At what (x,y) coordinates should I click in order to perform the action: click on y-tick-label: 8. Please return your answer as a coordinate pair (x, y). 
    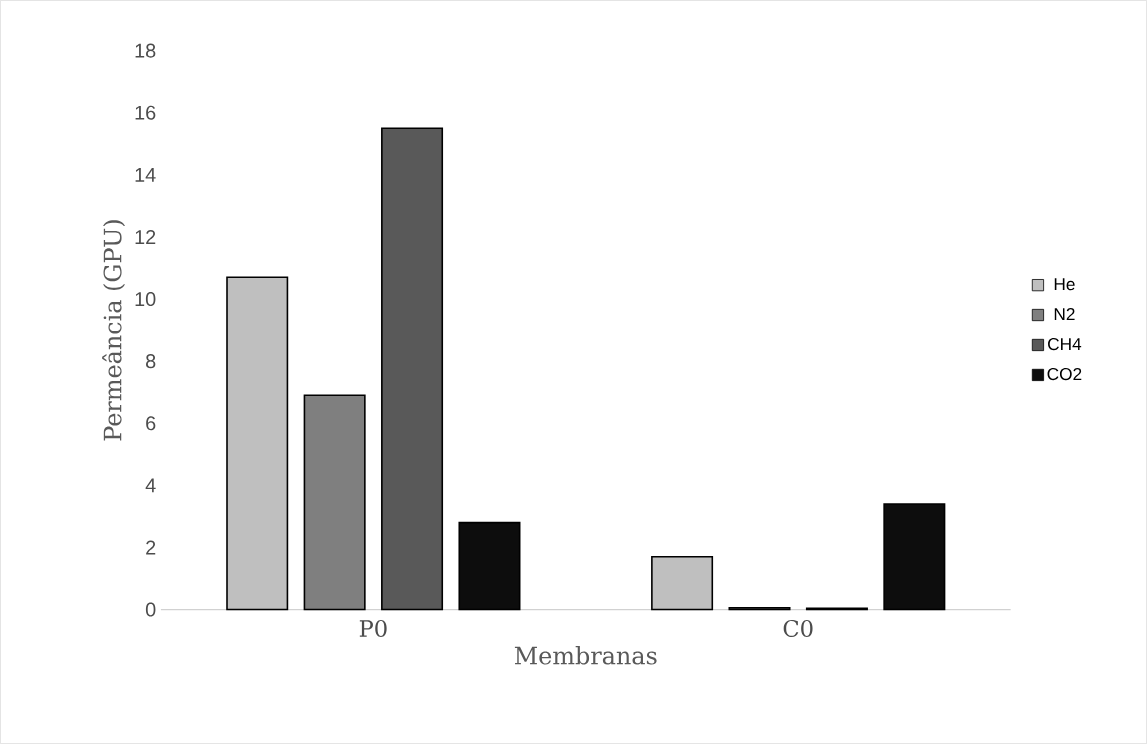
    Looking at the image, I should click on (151, 361).